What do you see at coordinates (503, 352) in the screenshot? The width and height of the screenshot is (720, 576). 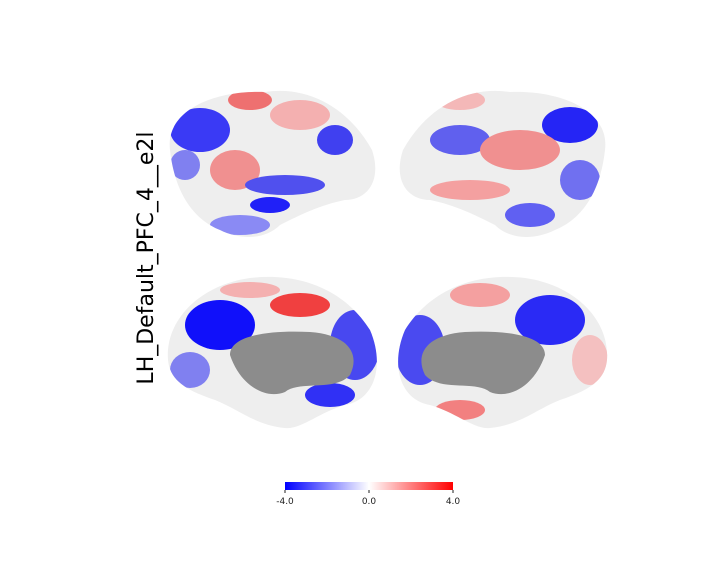 I see `brain-medial-right` at bounding box center [503, 352].